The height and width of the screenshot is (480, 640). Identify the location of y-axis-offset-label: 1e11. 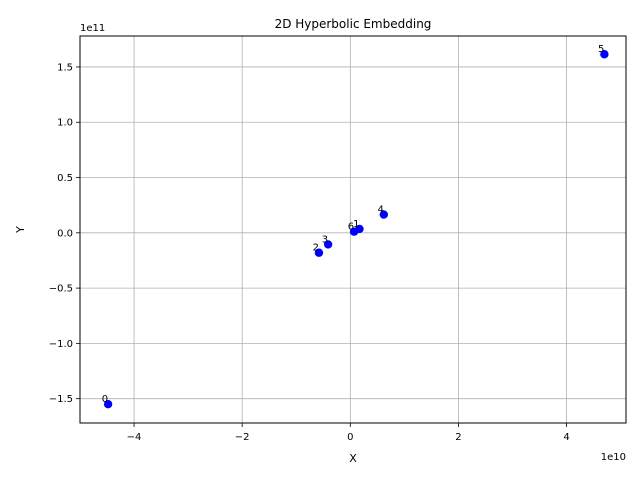
(92, 28).